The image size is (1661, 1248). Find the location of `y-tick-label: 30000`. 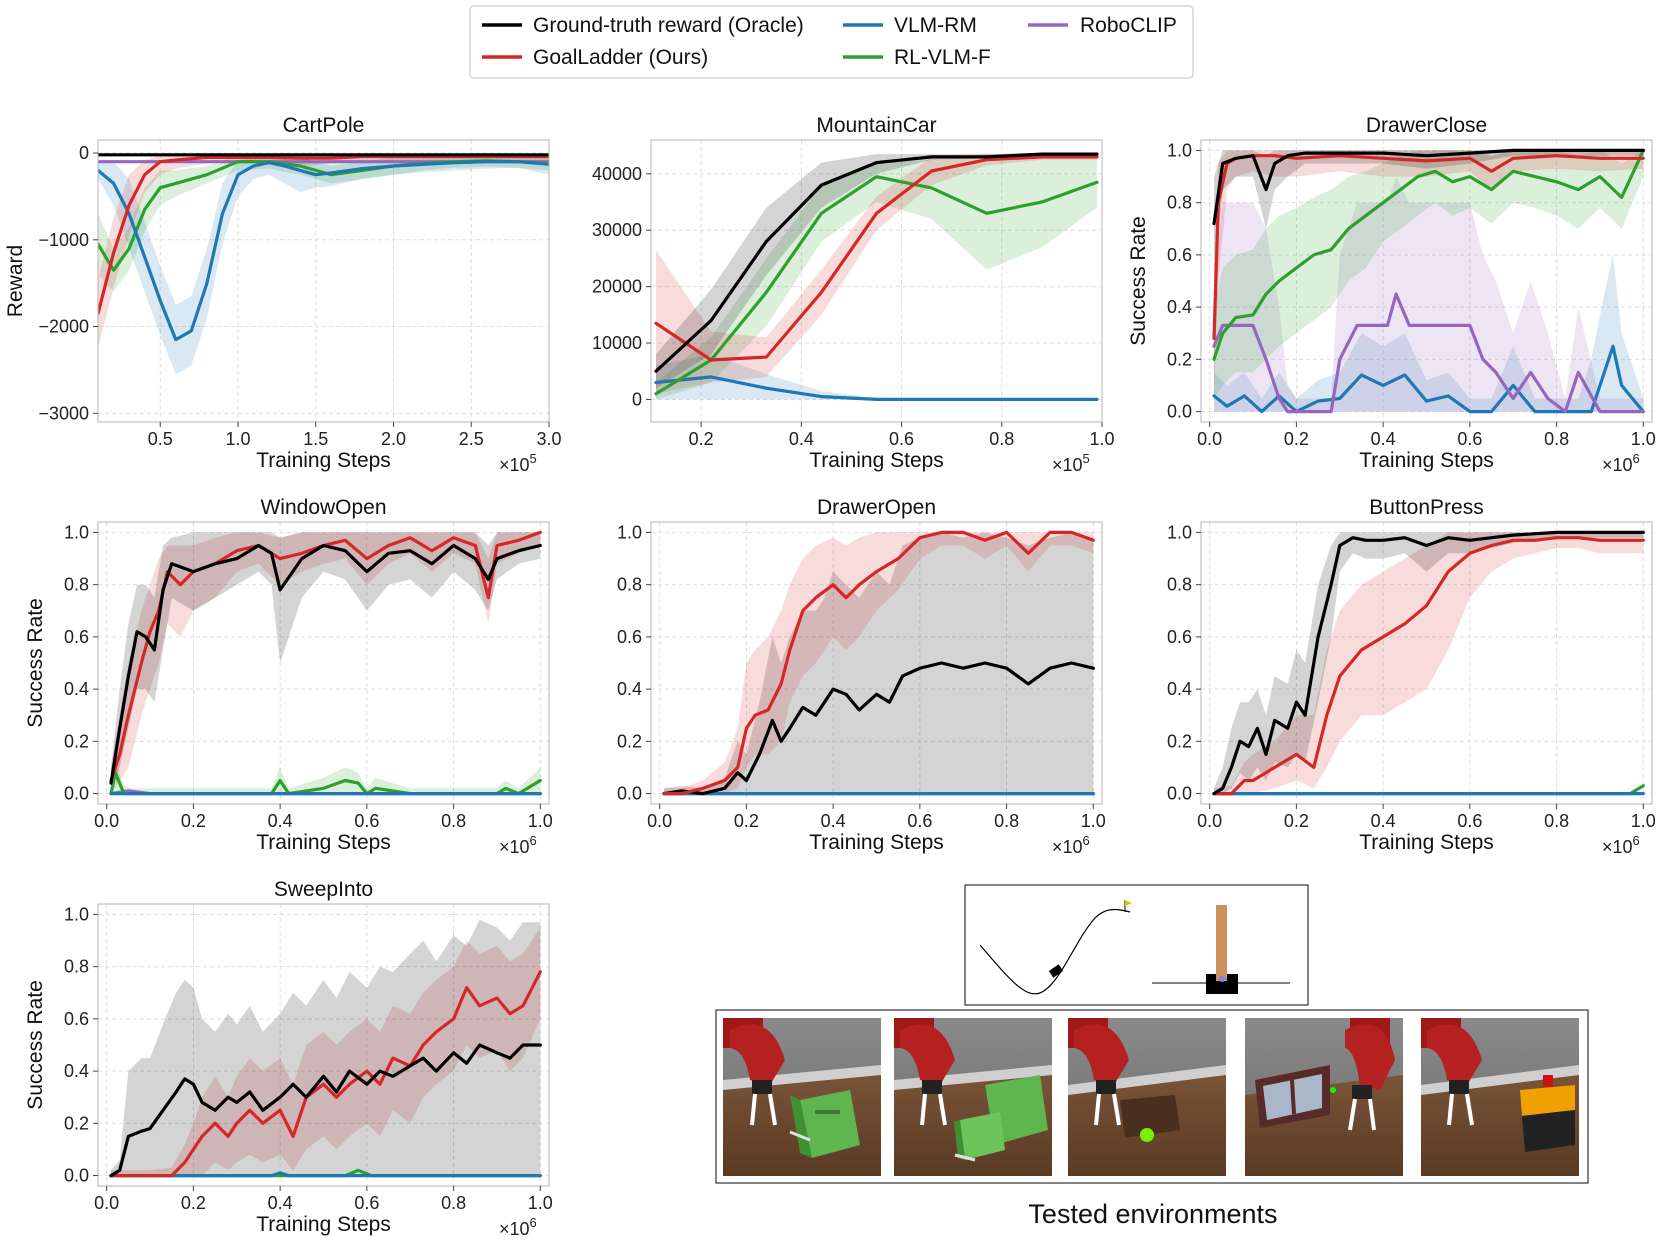

y-tick-label: 30000 is located at coordinates (617, 230).